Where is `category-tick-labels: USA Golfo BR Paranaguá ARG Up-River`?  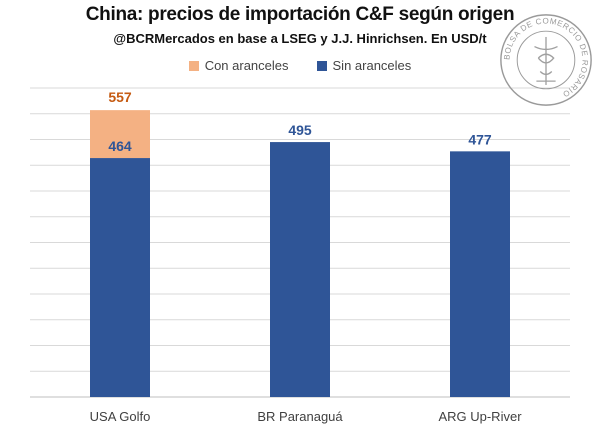
category-tick-labels: USA Golfo BR Paranaguá ARG Up-River is located at coordinates (306, 416).